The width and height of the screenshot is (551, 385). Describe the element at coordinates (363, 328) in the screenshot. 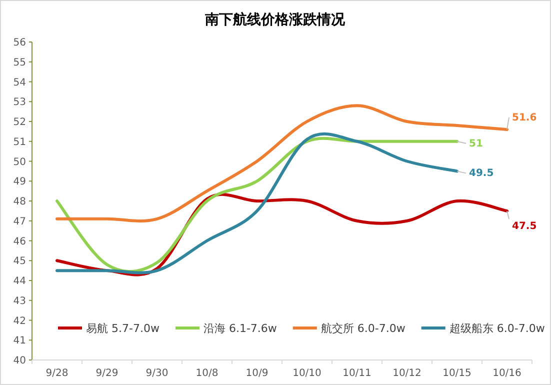

I see `legend-label: 航交所 6.0-7.0w` at that location.